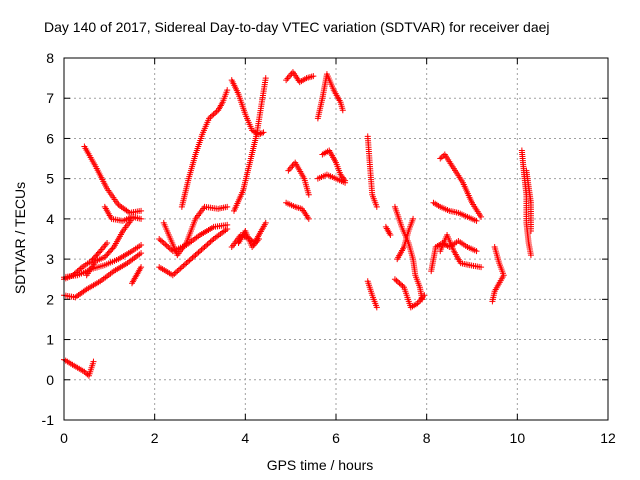 The height and width of the screenshot is (480, 640). What do you see at coordinates (155, 438) in the screenshot?
I see `x-tick-label: 2` at bounding box center [155, 438].